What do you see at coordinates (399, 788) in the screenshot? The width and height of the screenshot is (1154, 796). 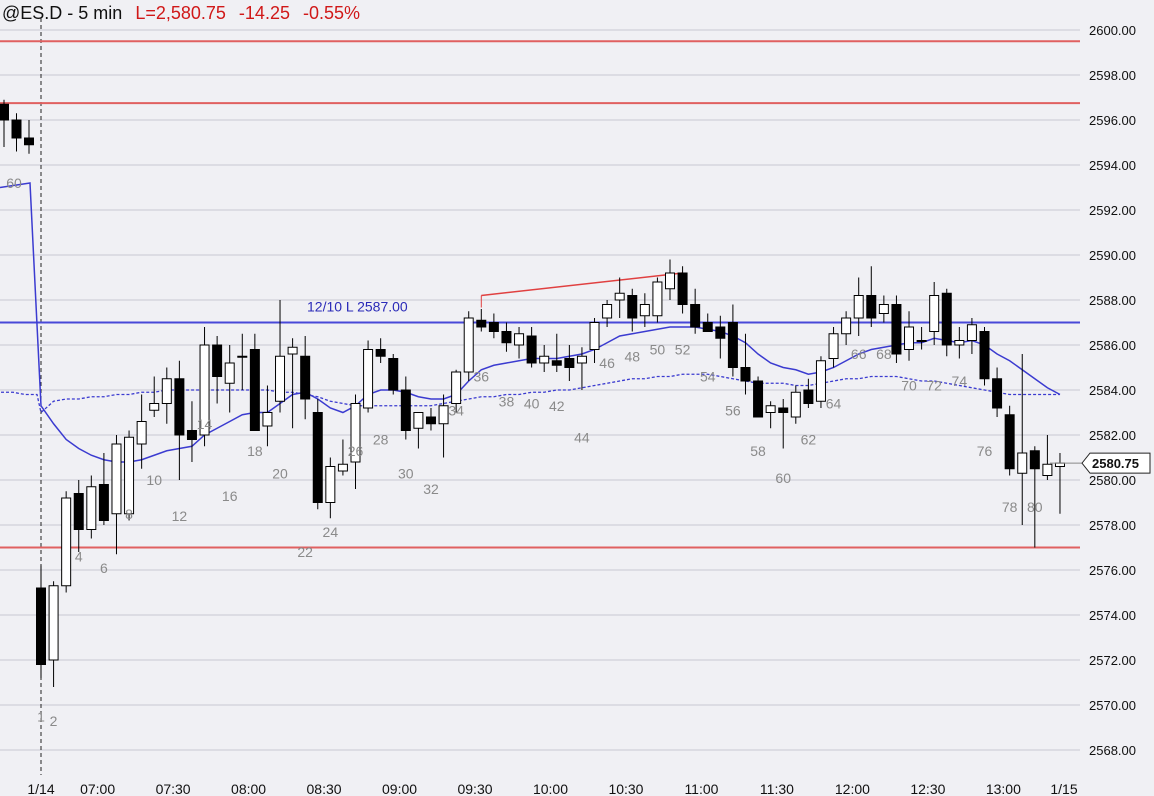 I see `x-tick-label: 09:00` at bounding box center [399, 788].